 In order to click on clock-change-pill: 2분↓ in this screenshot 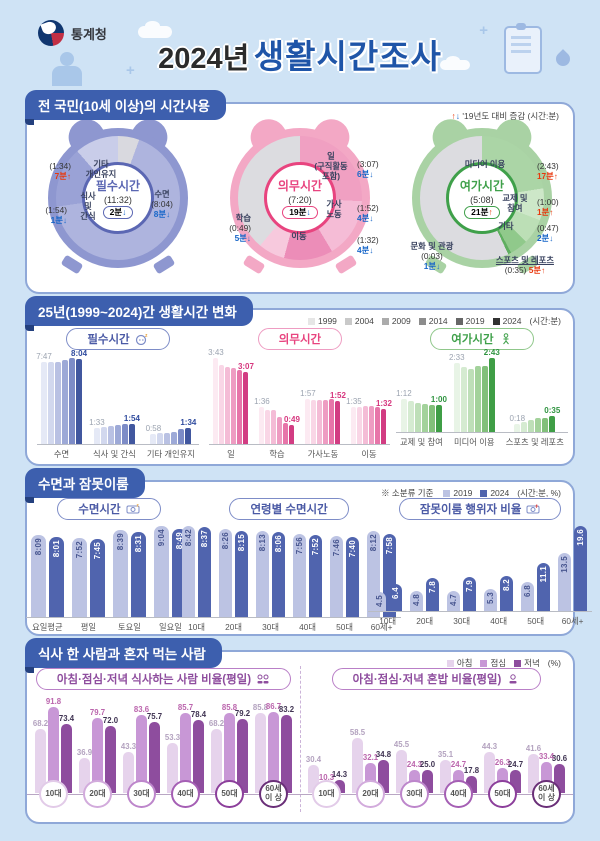, I will do `click(118, 212)`.